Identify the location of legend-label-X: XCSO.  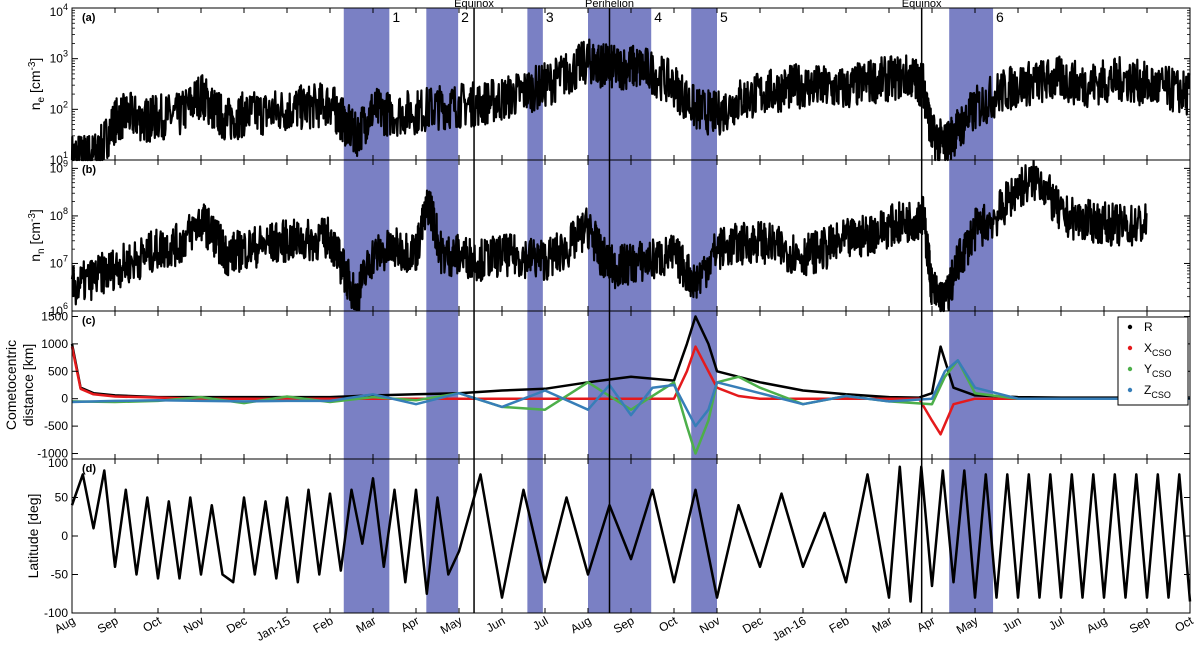
(1158, 349).